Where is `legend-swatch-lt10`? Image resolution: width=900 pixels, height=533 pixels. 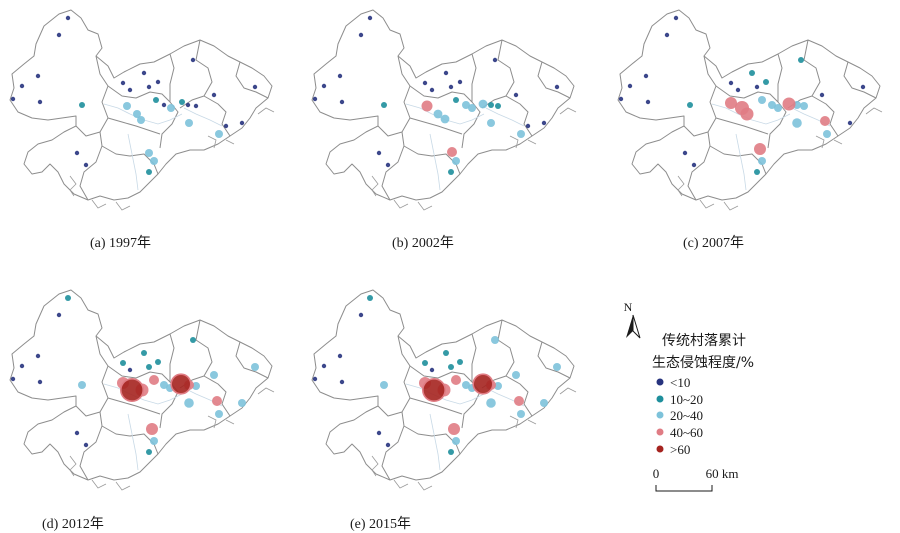 legend-swatch-lt10 is located at coordinates (660, 382).